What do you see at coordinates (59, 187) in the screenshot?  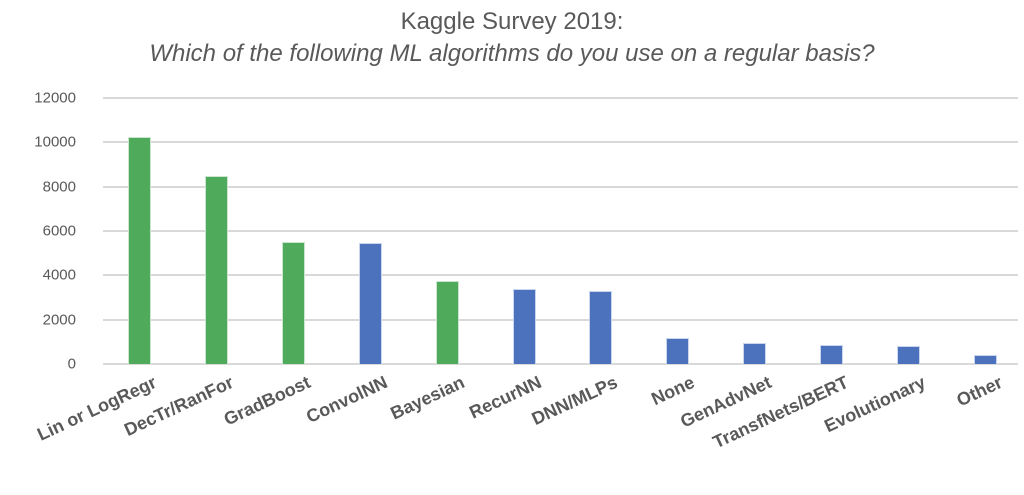 I see `y-tick-label: 8000` at bounding box center [59, 187].